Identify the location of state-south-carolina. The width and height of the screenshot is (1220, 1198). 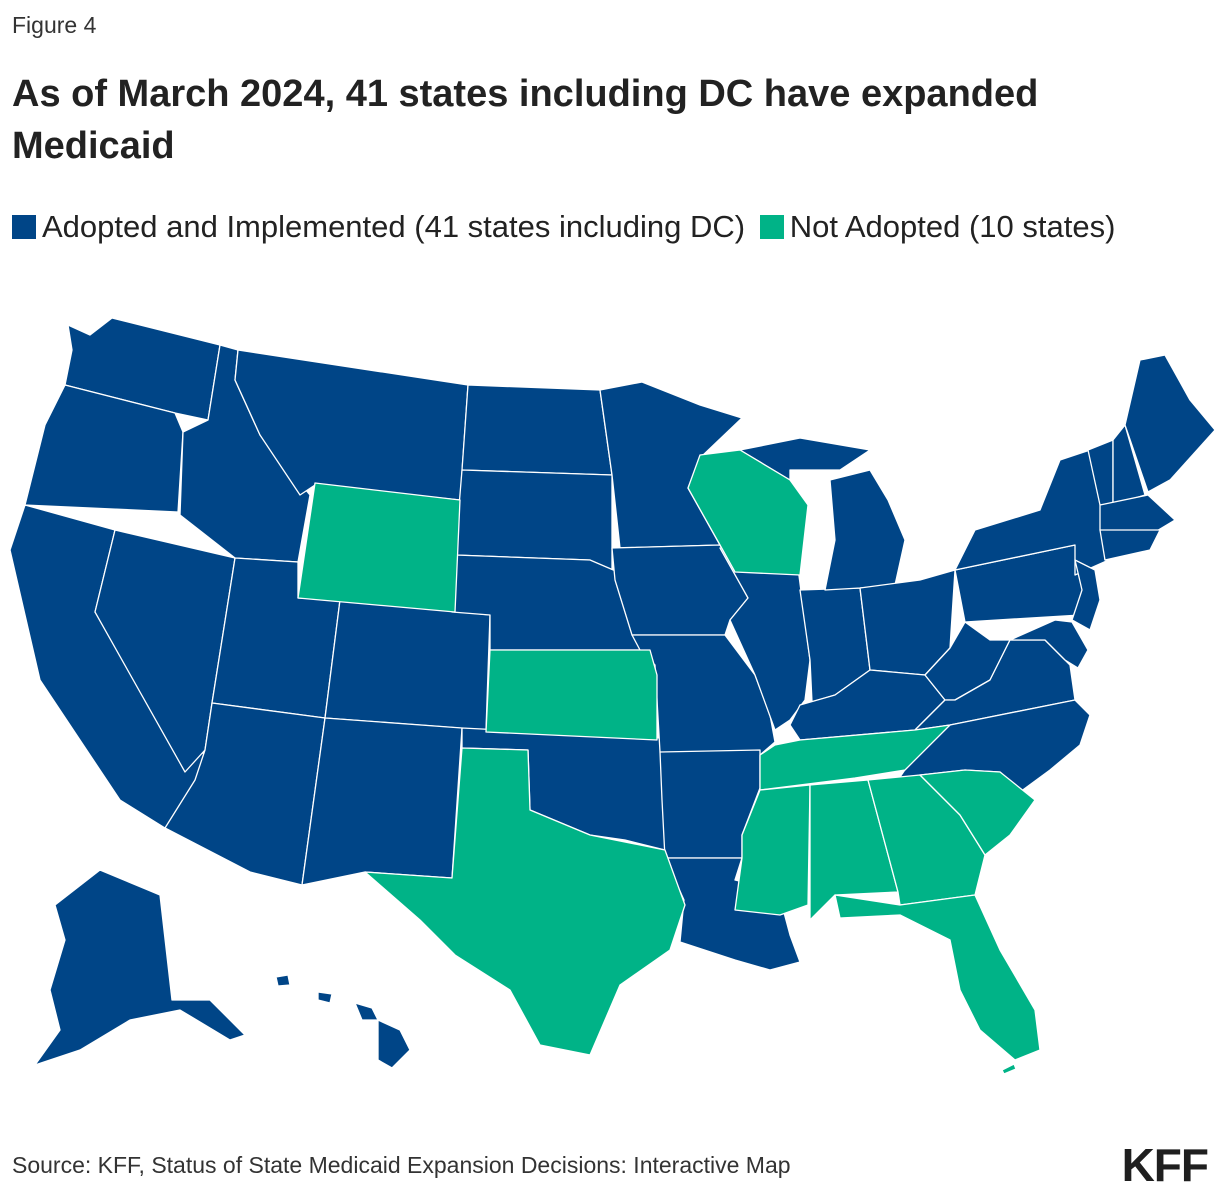
(977, 812).